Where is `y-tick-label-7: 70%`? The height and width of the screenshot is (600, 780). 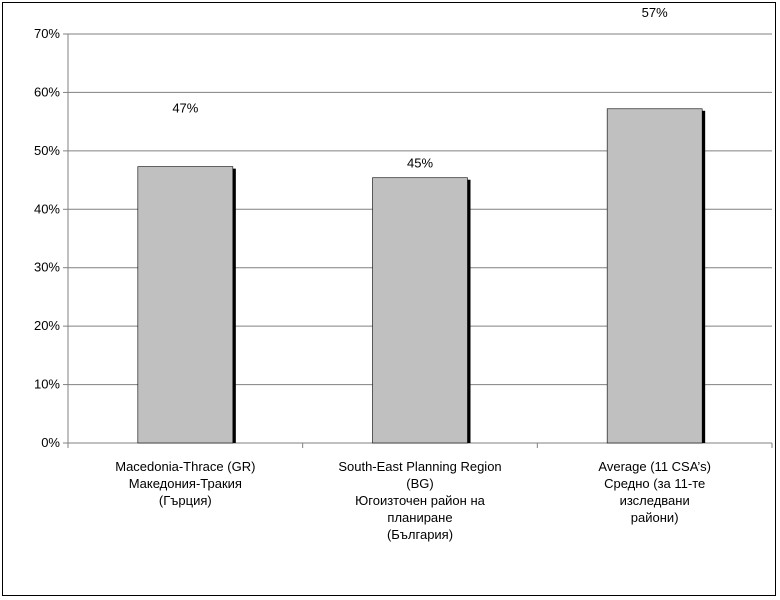
y-tick-label-7: 70% is located at coordinates (47, 33).